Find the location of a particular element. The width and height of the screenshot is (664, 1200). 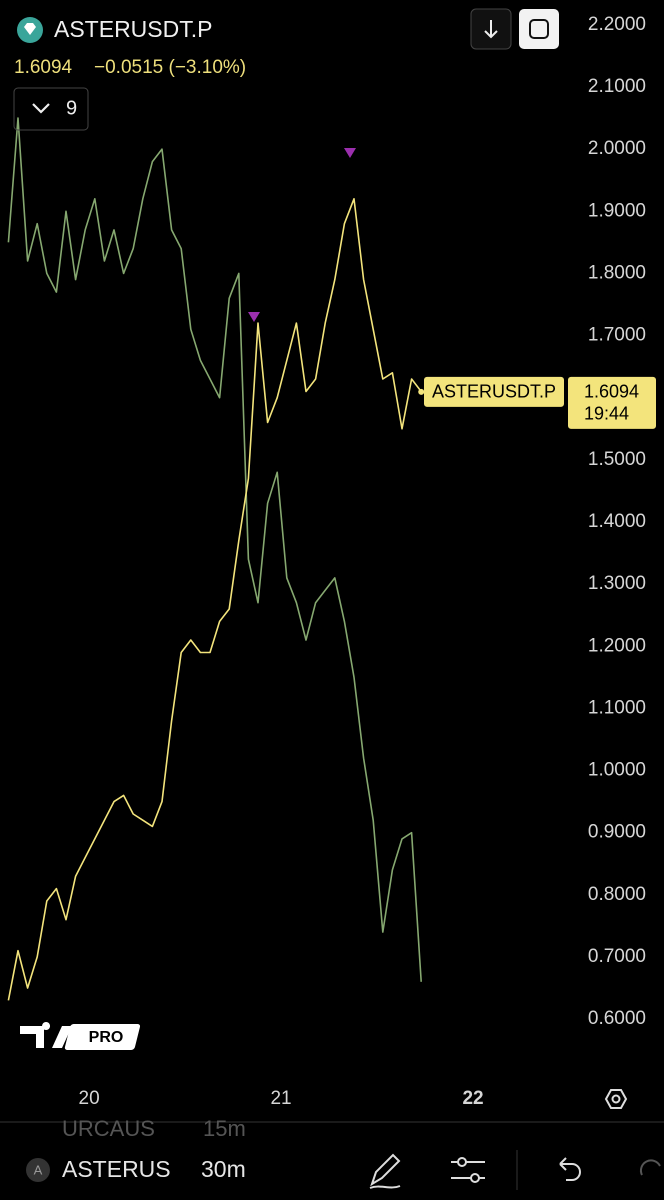

indicator-count: 9 is located at coordinates (71, 108).